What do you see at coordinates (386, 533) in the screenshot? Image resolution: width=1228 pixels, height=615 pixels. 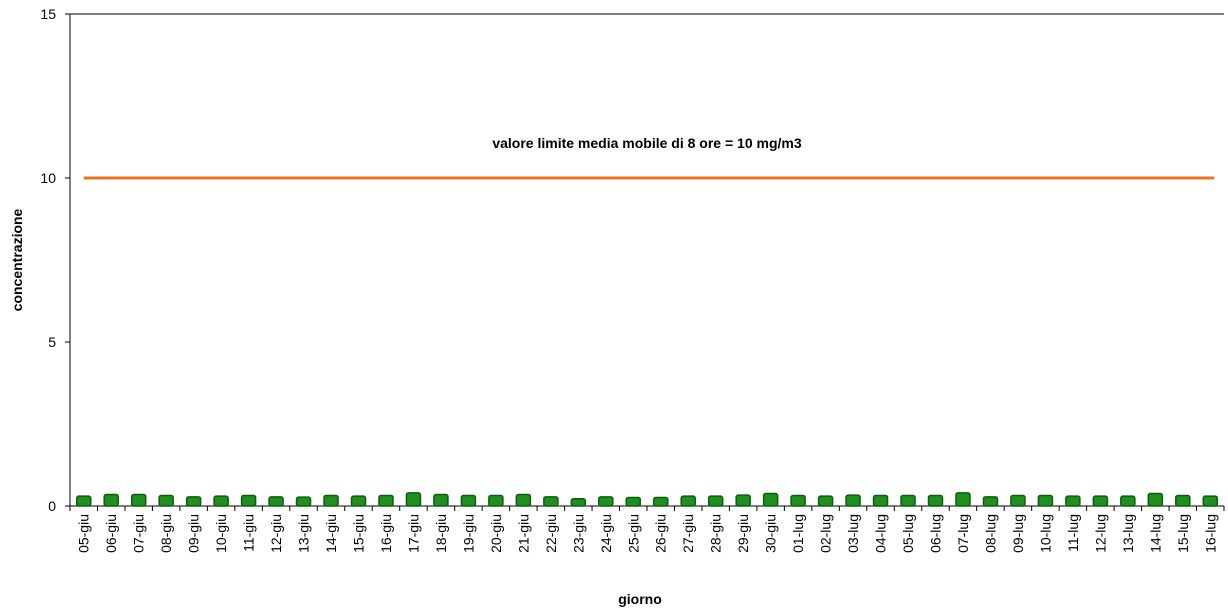 I see `x-tick-label: 16-giu` at bounding box center [386, 533].